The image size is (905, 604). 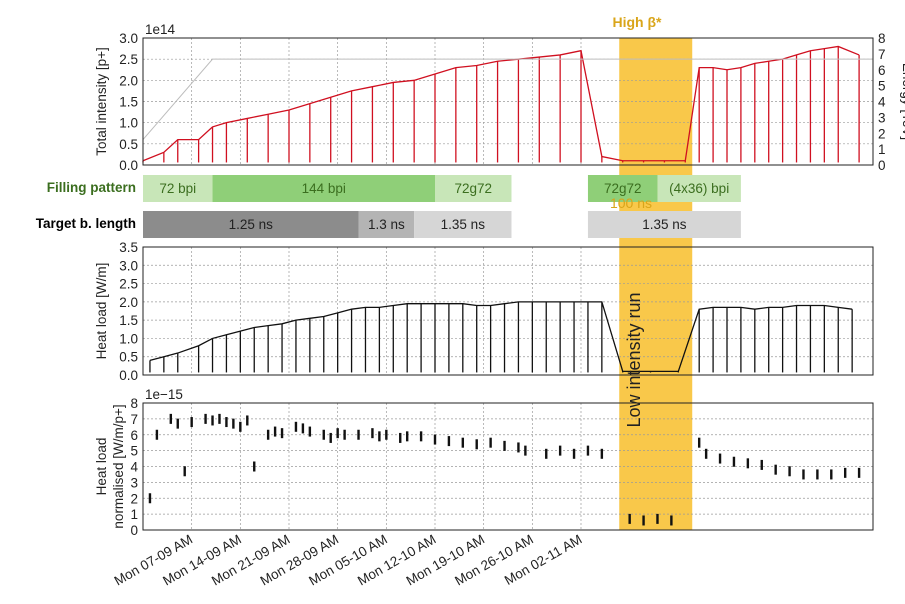 What do you see at coordinates (134, 514) in the screenshot?
I see `y-tick-label: 1` at bounding box center [134, 514].